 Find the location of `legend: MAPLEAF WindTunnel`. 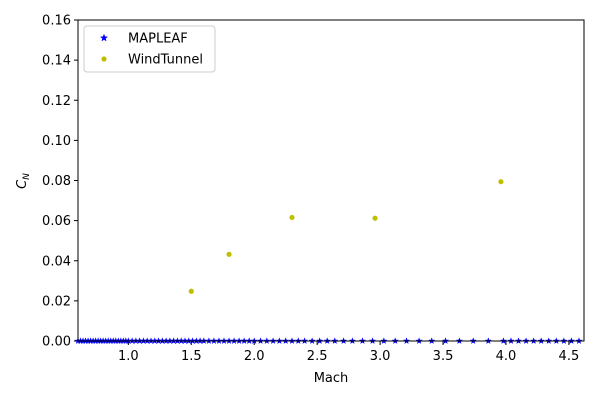

legend: MAPLEAF WindTunnel is located at coordinates (149, 49).